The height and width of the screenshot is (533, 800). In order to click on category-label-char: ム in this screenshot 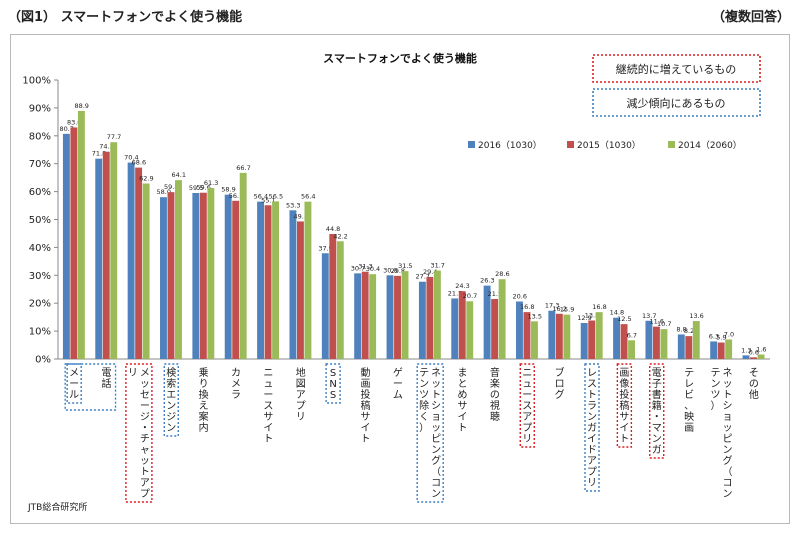, I will do `click(398, 395)`.